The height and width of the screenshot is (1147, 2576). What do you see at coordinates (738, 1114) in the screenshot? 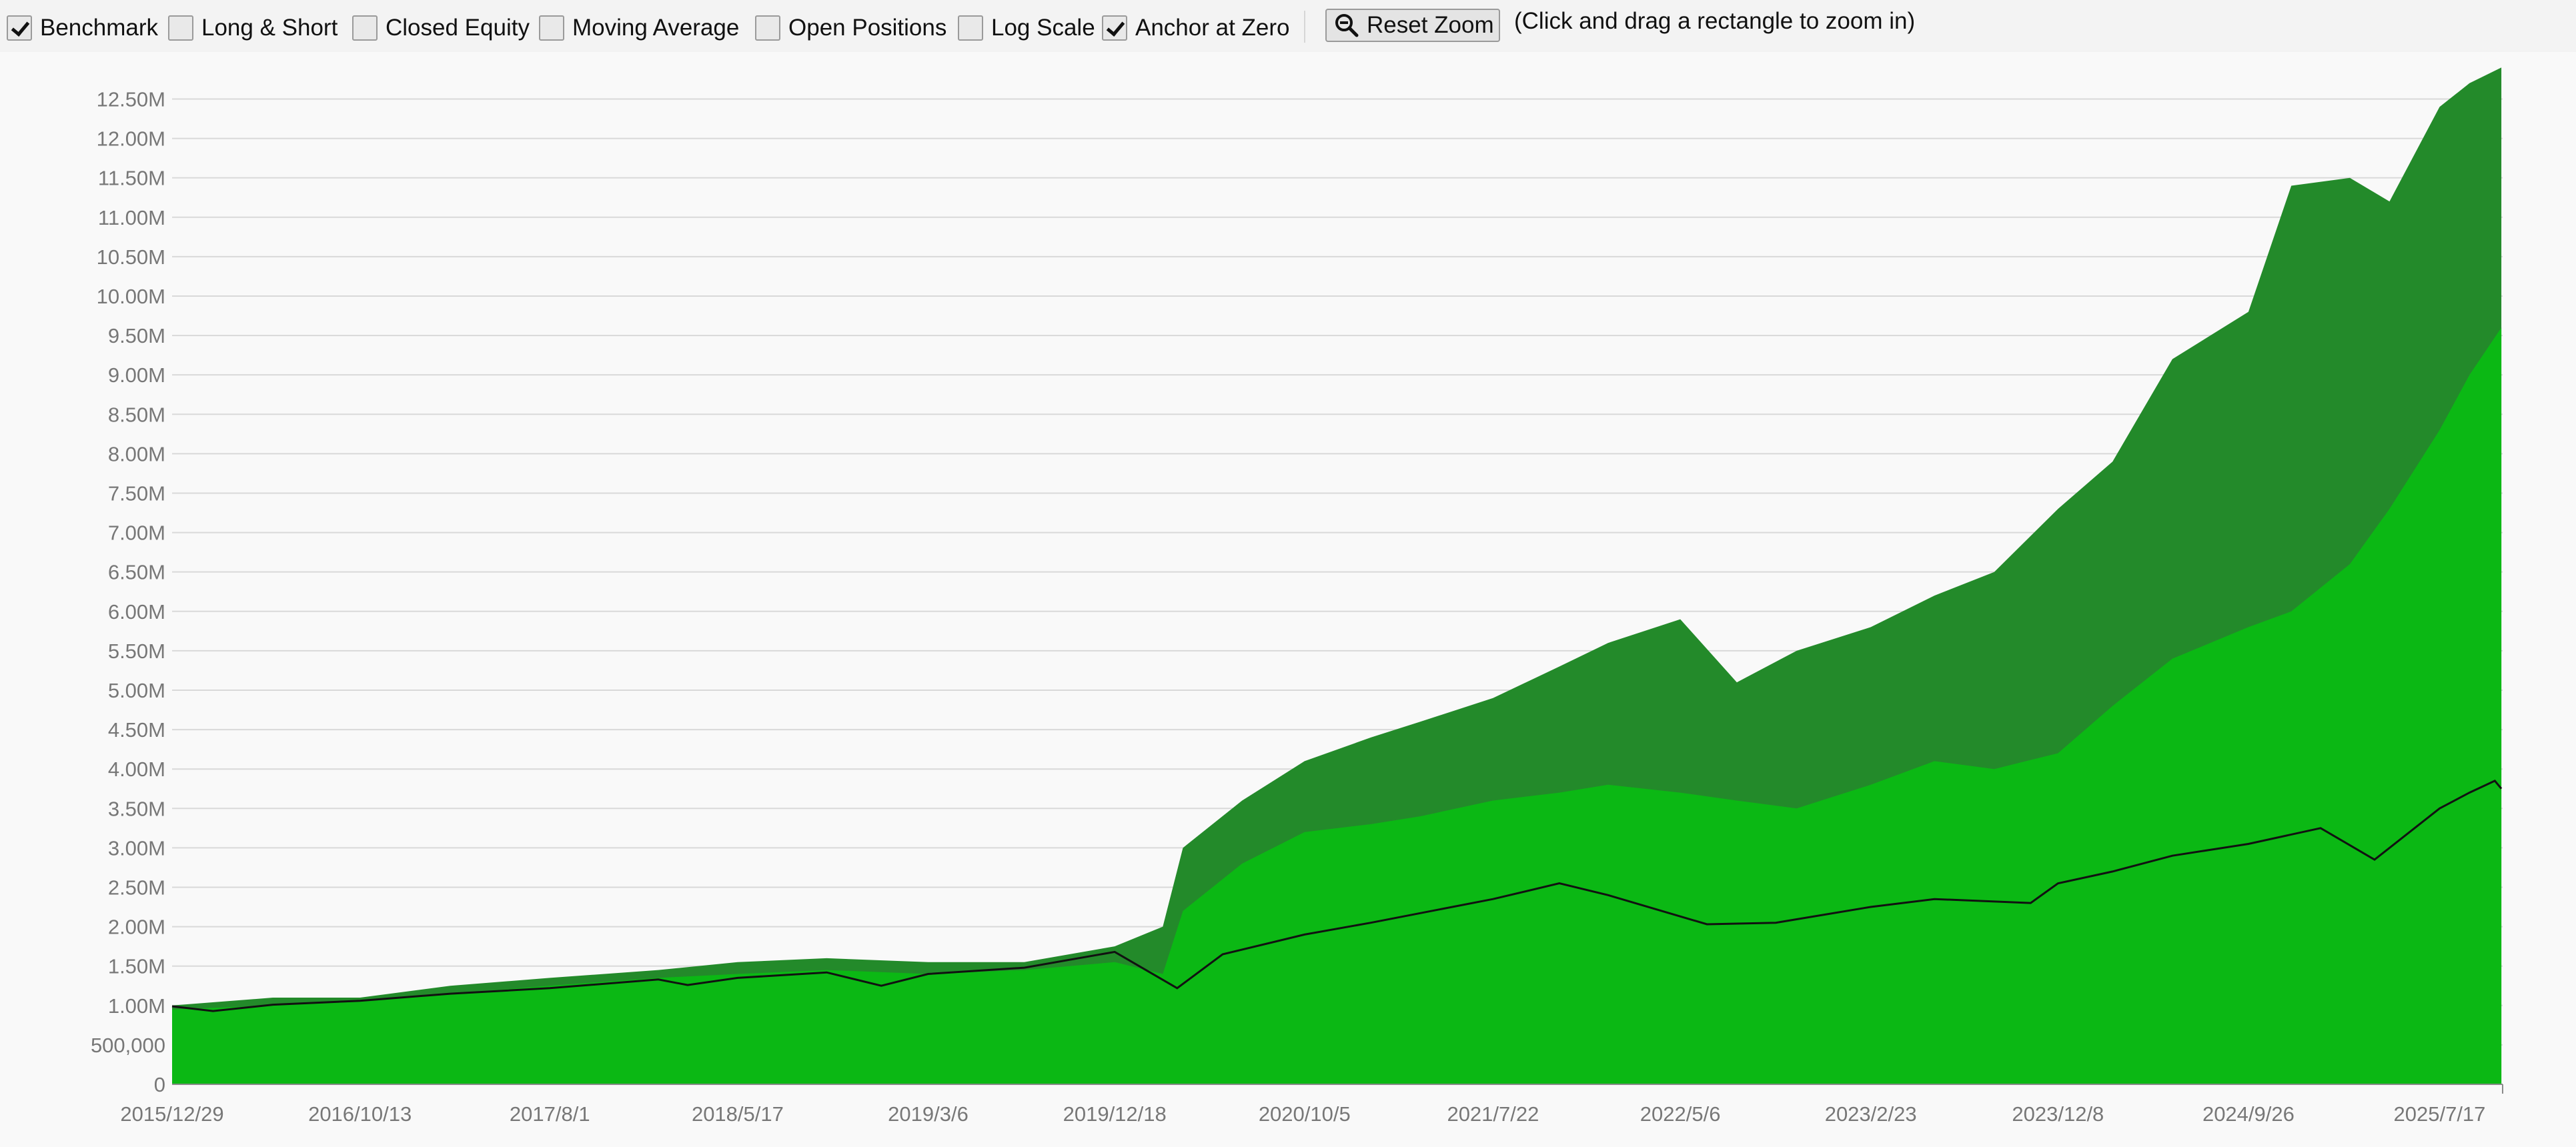
I see `x-tick-label: 2018/5/17` at bounding box center [738, 1114].